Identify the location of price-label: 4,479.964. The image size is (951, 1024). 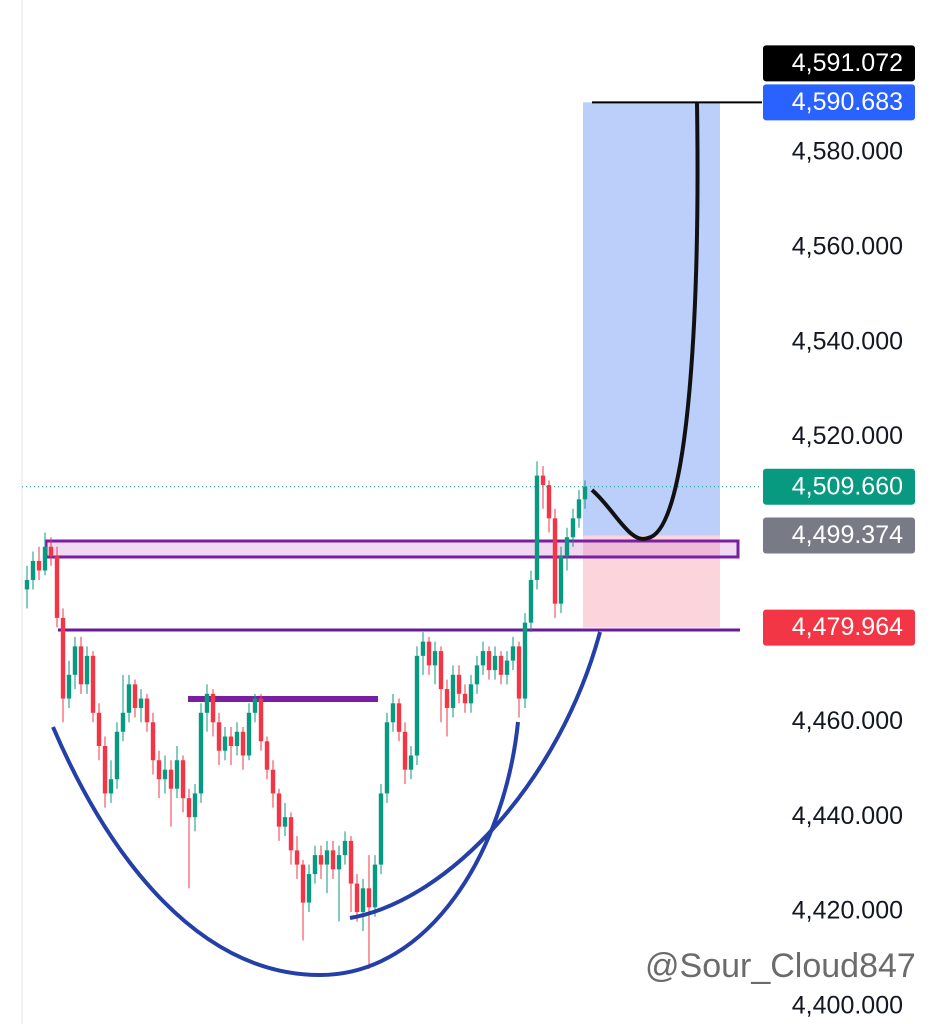
(847, 627).